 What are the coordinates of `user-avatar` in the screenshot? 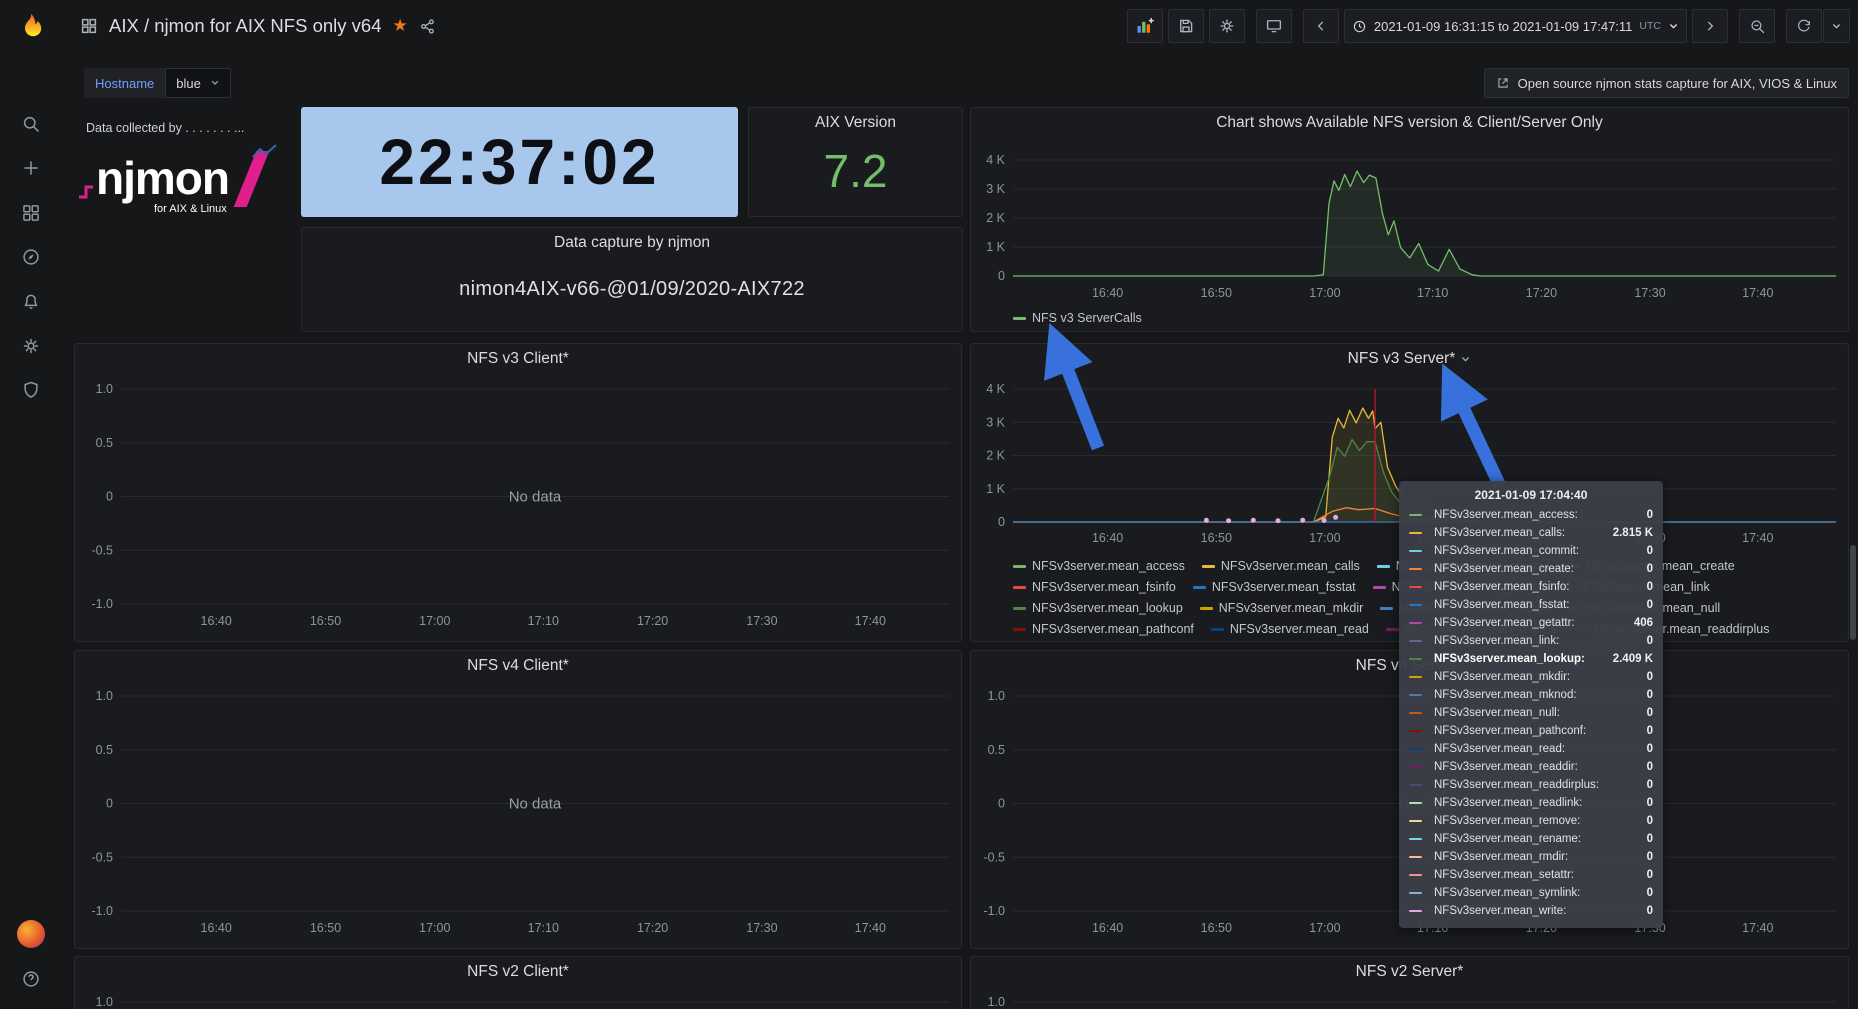 It's located at (31, 934).